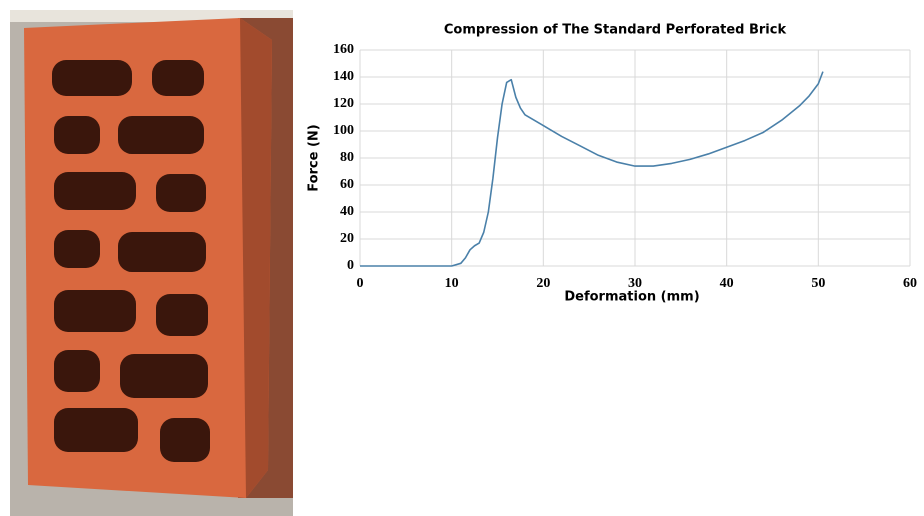 This screenshot has width=924, height=516. Describe the element at coordinates (347, 184) in the screenshot. I see `y-tick-label: 60` at that location.